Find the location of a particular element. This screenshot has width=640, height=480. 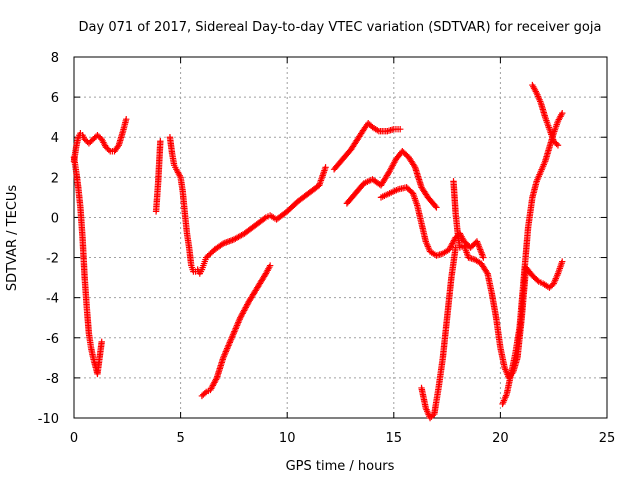

x-tick-label: 0 is located at coordinates (74, 438).